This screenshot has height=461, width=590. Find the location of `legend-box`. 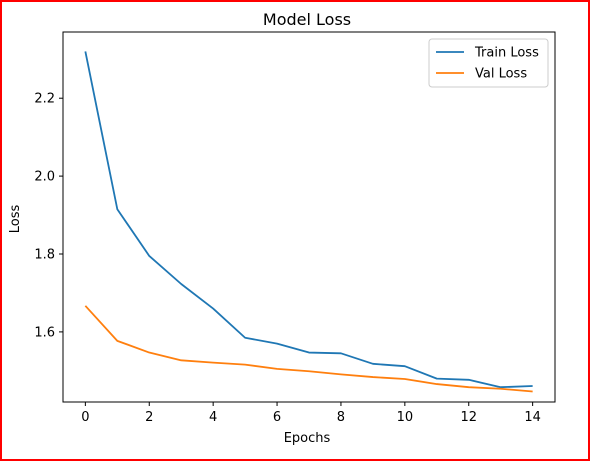

legend-box is located at coordinates (488, 63).